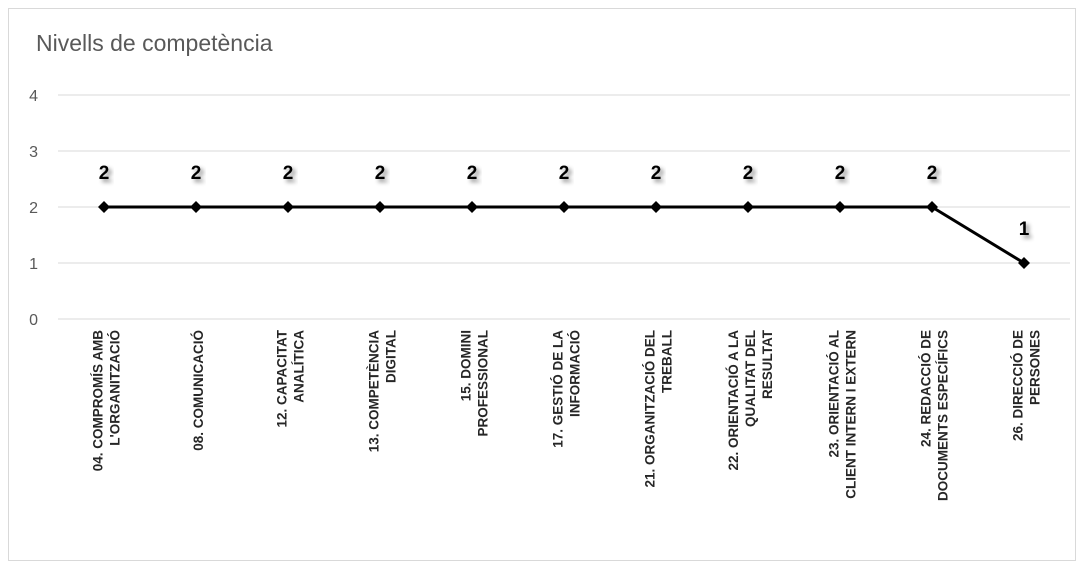 This screenshot has height=569, width=1084. I want to click on x-category-label: 17. GESTIÓ DE LA INFORMACIÓ, so click(567, 389).